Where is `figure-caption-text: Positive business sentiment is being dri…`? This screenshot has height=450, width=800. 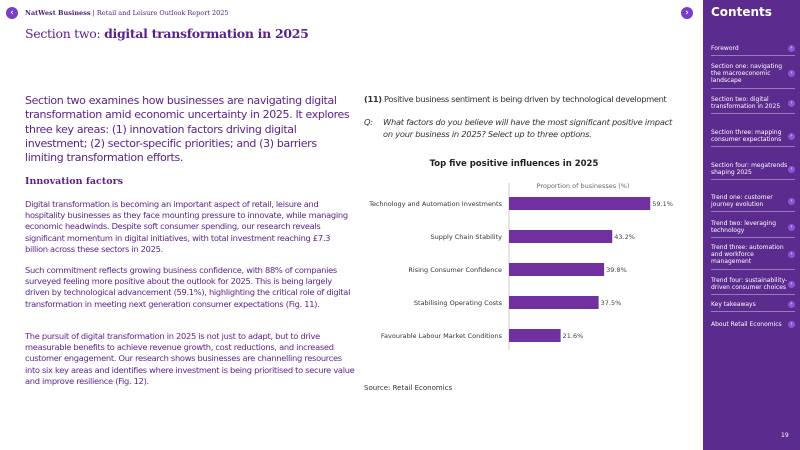 figure-caption-text: Positive business sentiment is being dri… is located at coordinates (525, 99).